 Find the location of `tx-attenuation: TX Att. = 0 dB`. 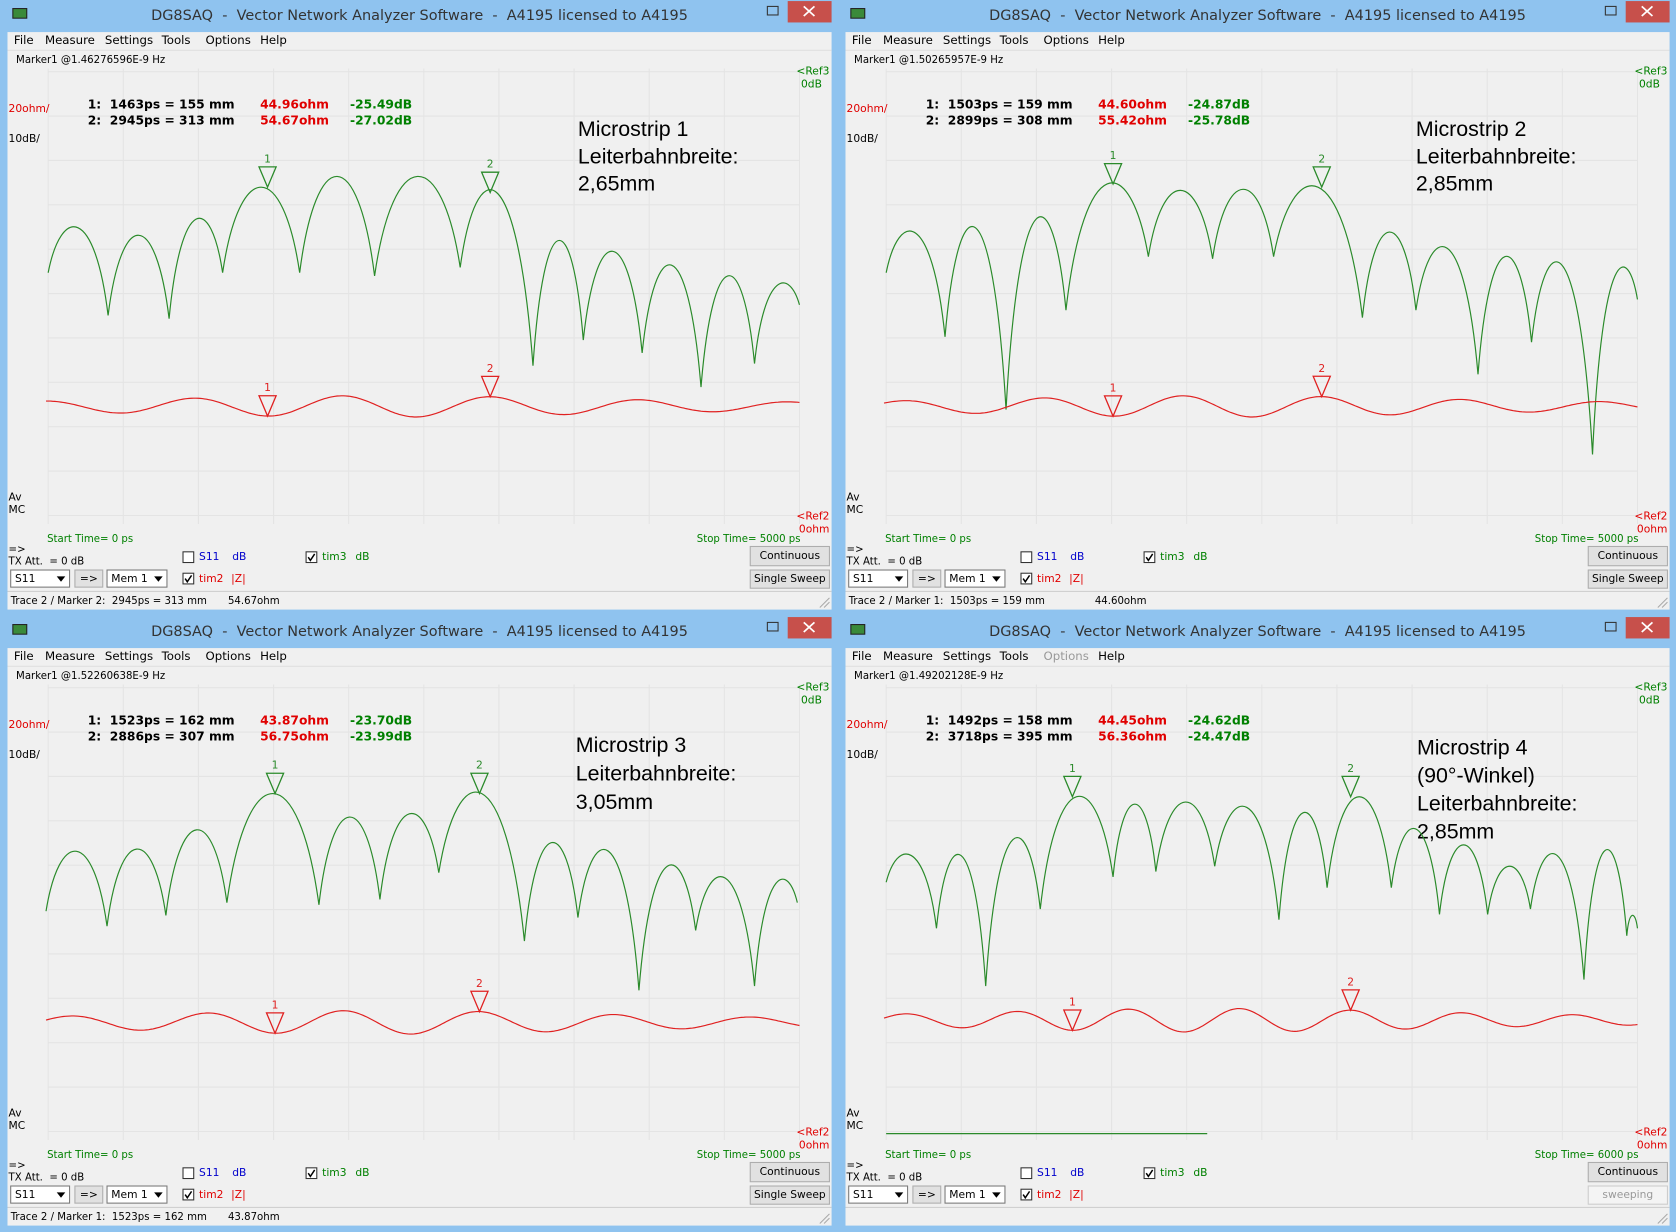

tx-attenuation: TX Att. = 0 dB is located at coordinates (884, 561).